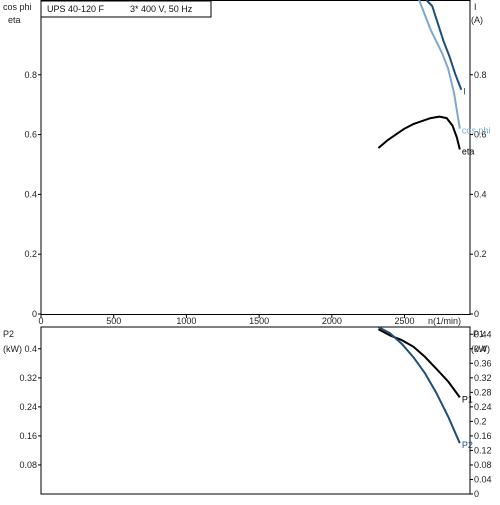 The width and height of the screenshot is (500, 505). Describe the element at coordinates (444, 321) in the screenshot. I see `x-axis-label: n(1/min)` at that location.